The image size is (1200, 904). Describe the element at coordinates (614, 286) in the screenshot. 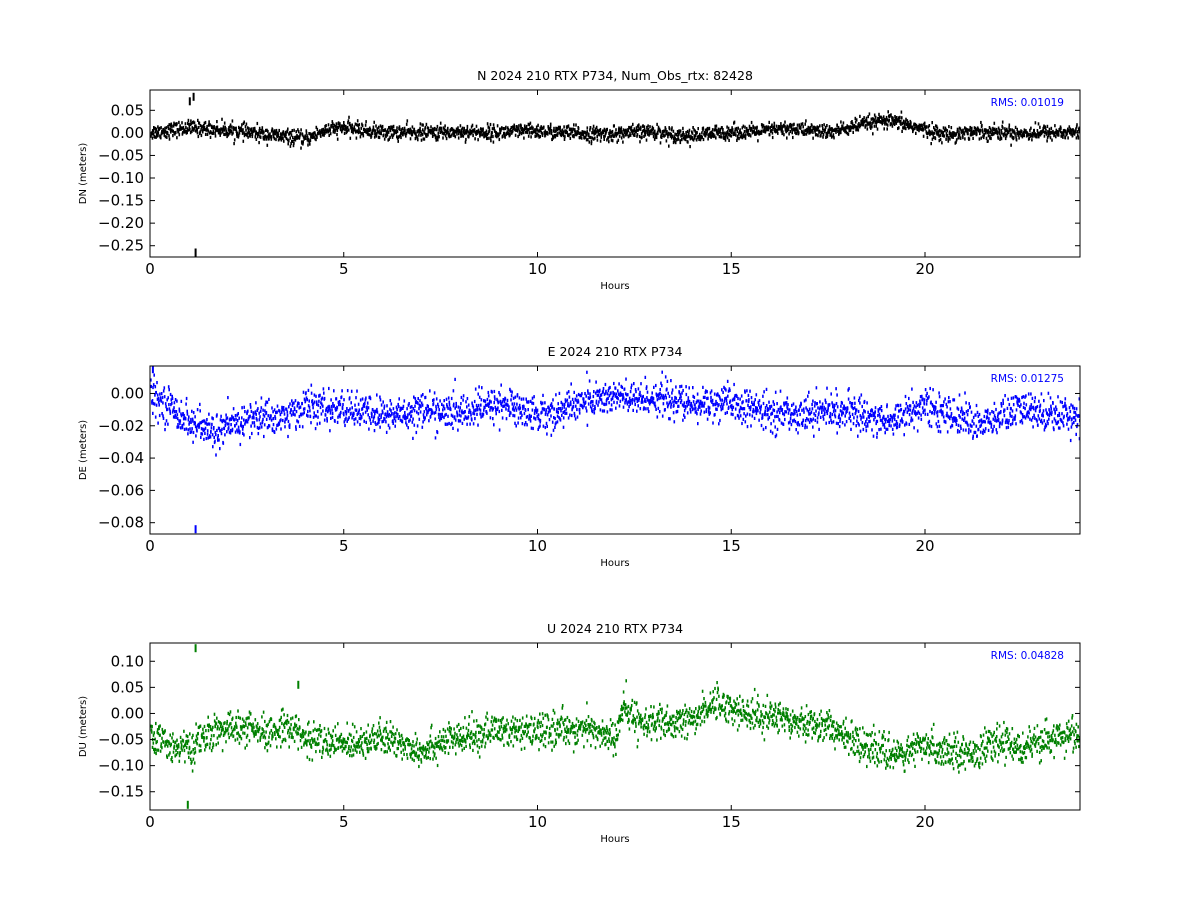

I see `x-axis-label: Hours` at that location.